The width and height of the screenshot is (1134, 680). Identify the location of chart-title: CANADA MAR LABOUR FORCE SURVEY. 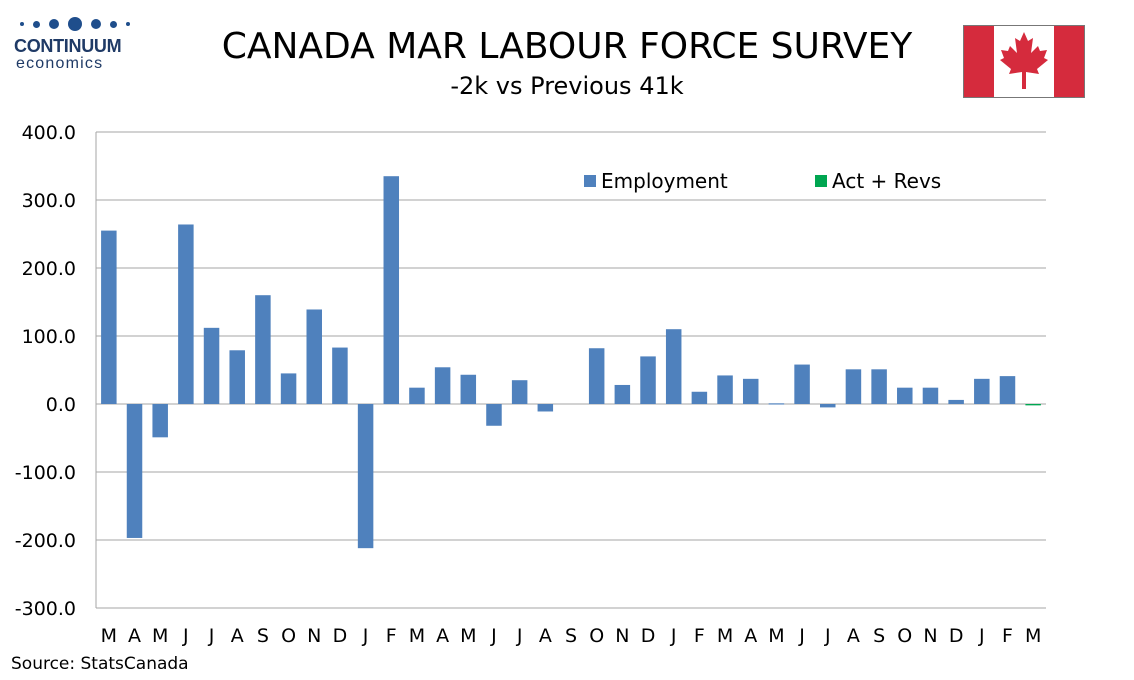
(567, 46).